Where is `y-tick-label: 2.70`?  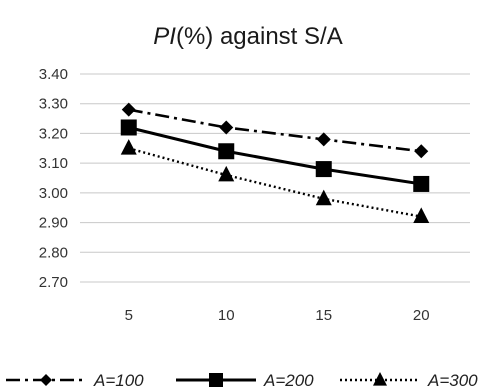 y-tick-label: 2.70 is located at coordinates (53, 282).